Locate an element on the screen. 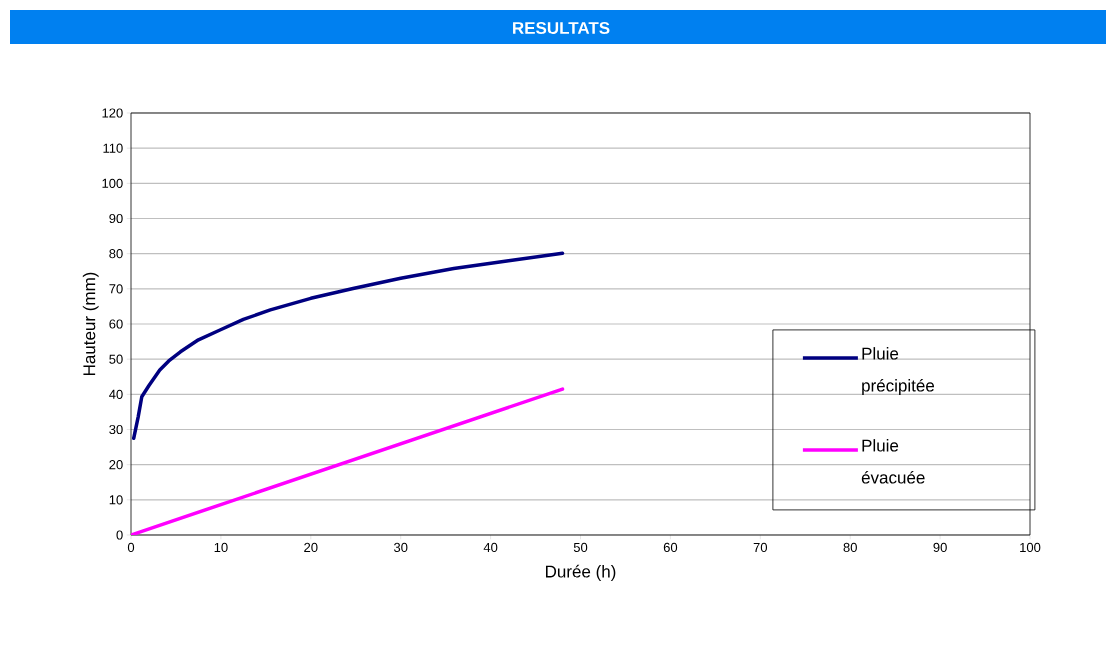  y-tick-label: 30 is located at coordinates (116, 429).